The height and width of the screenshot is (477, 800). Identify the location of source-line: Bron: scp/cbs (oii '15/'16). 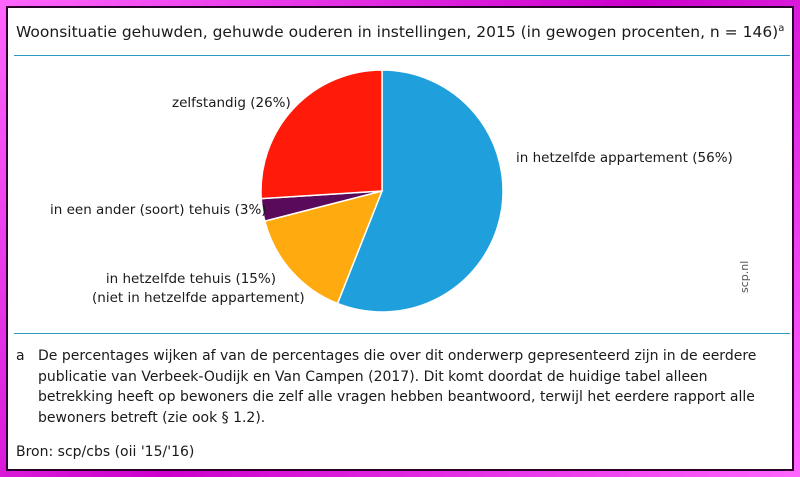
(105, 452).